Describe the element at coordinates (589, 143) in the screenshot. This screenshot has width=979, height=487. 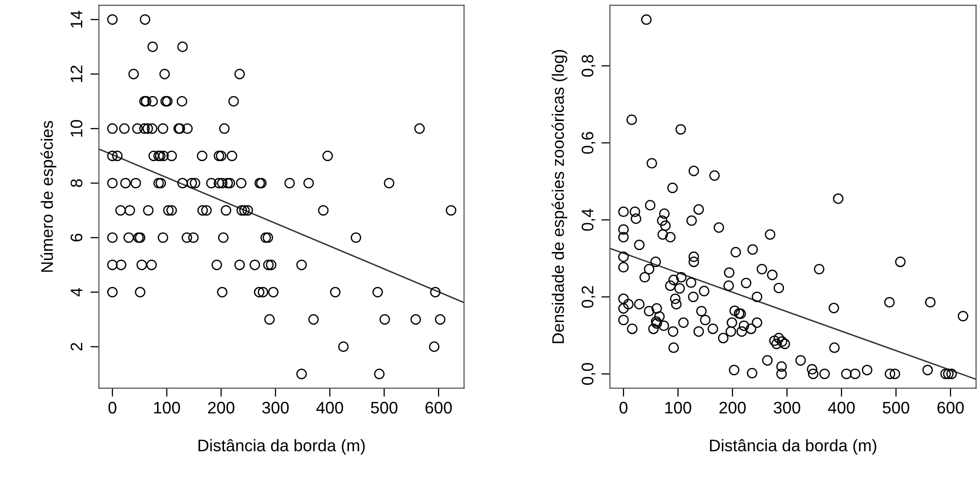
I see `y-tick-label: 0,6` at that location.